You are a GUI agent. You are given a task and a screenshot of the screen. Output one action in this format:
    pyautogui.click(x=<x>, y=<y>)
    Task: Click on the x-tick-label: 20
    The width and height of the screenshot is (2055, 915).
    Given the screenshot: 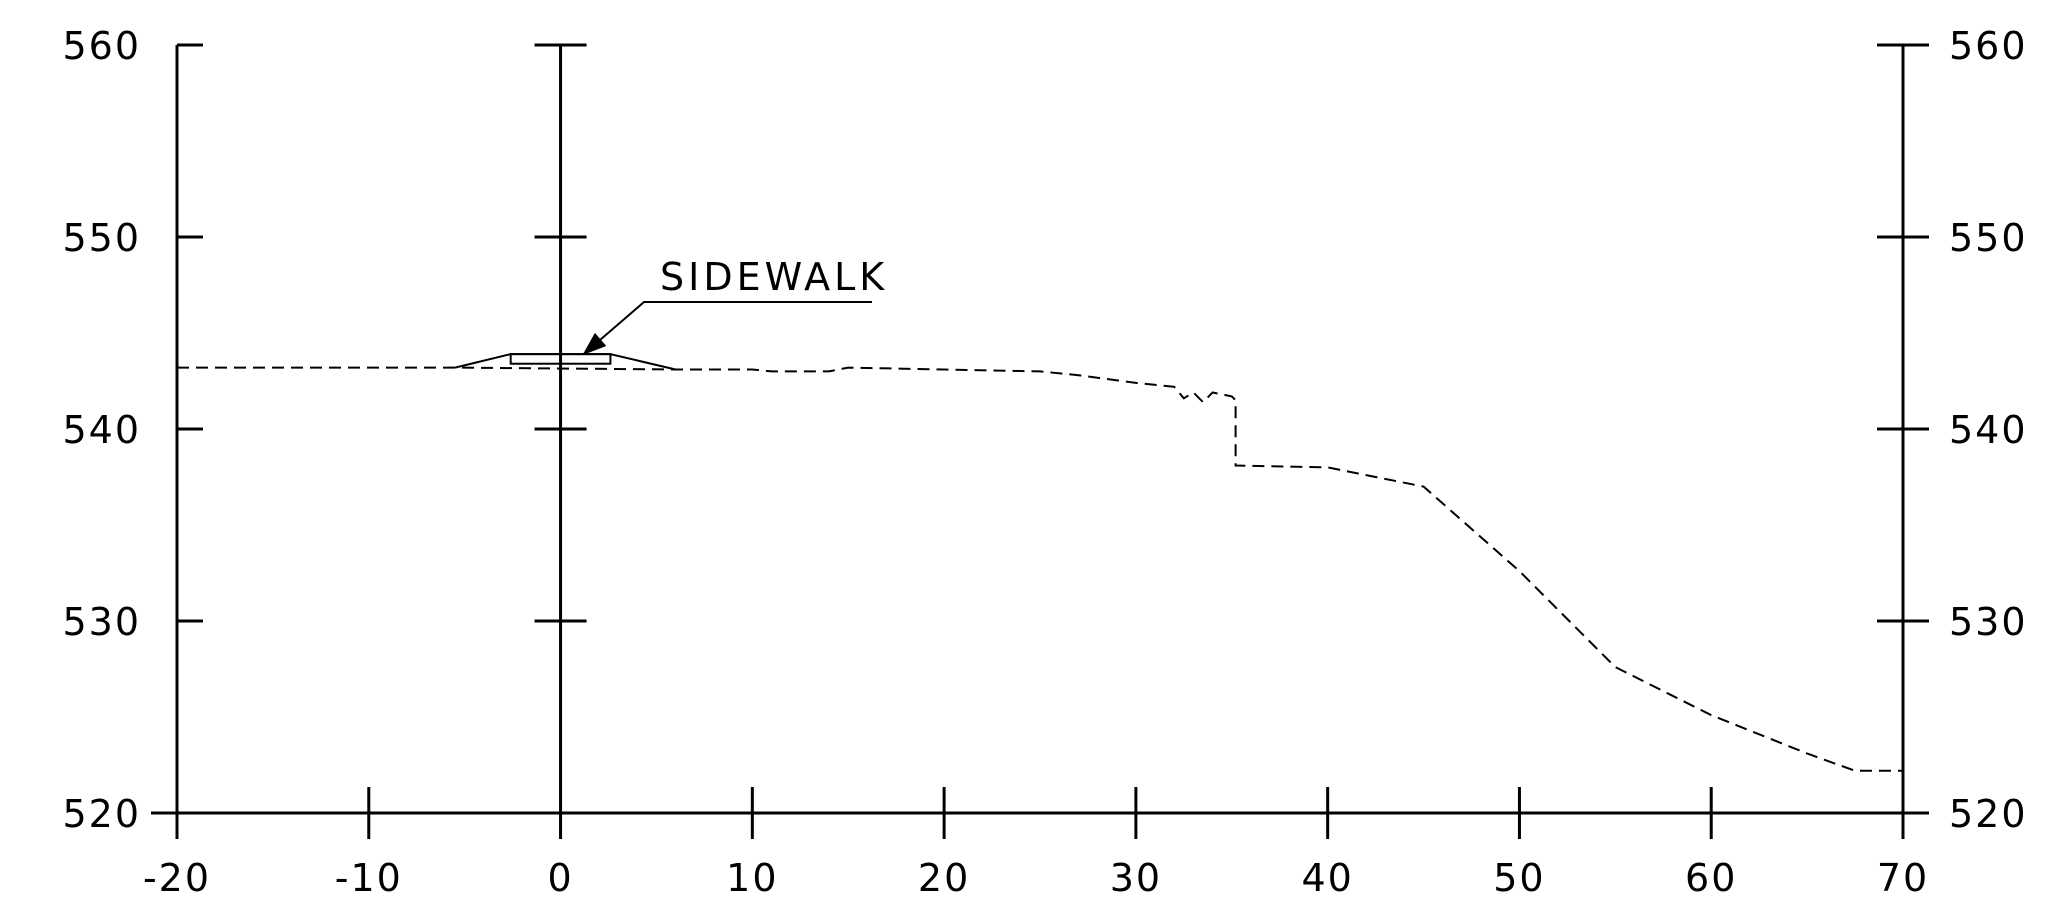 What is the action you would take?
    pyautogui.click(x=944, y=878)
    